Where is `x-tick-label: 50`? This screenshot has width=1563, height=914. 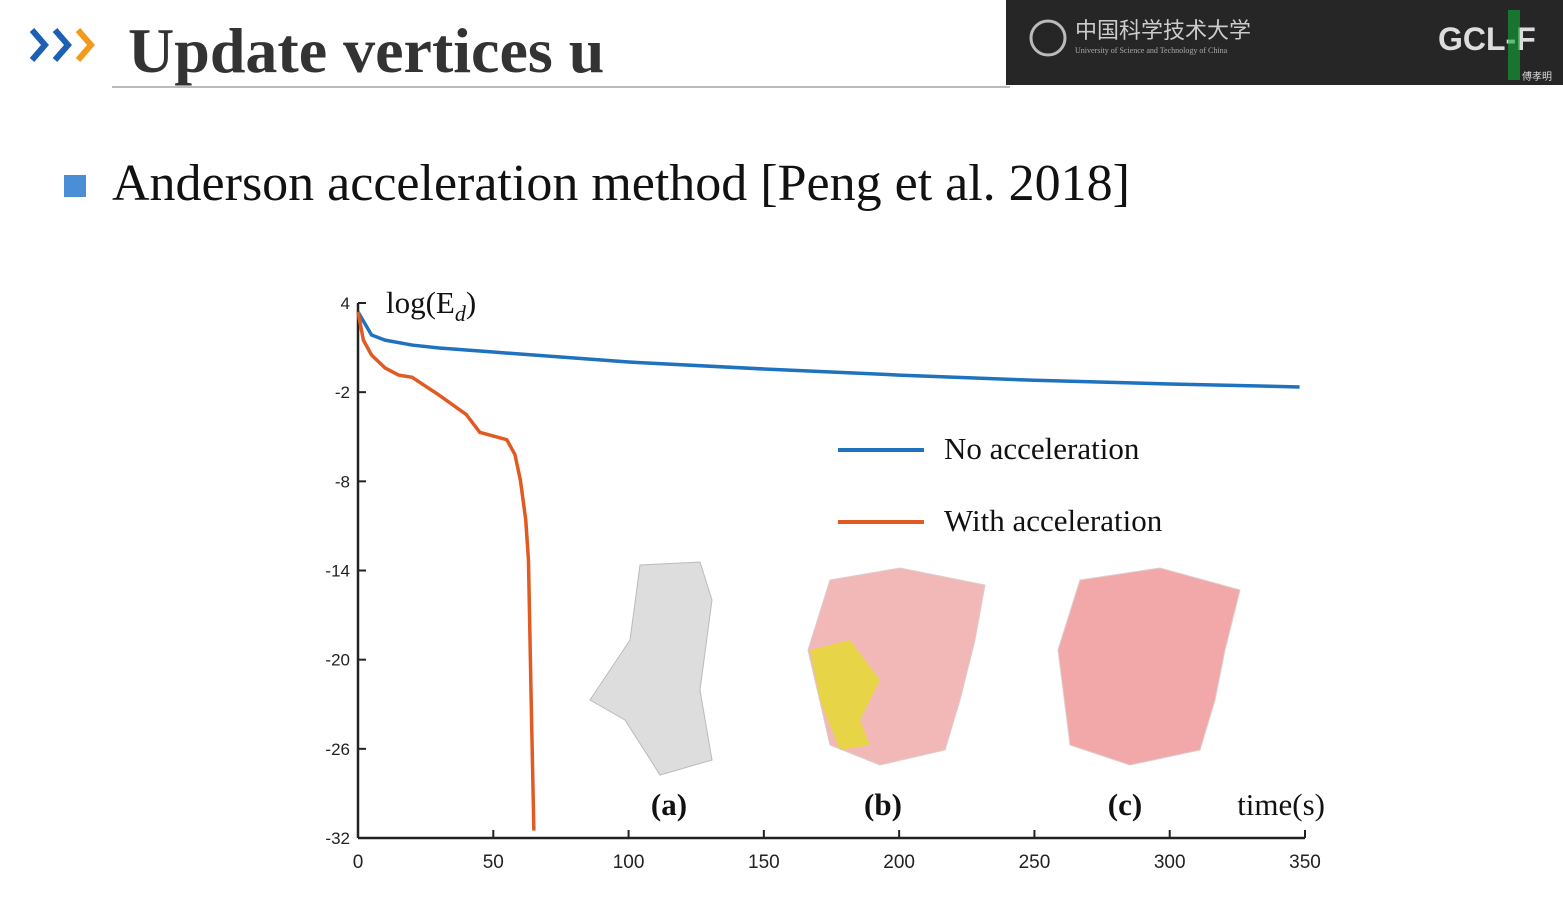 x-tick-label: 50 is located at coordinates (493, 862).